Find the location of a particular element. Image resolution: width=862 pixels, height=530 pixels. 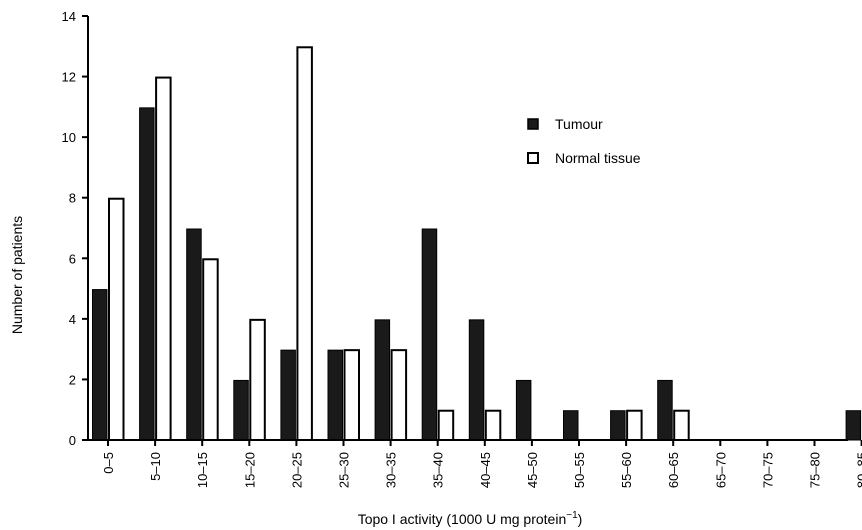

x-tick-label: 20–25 is located at coordinates (296, 470).